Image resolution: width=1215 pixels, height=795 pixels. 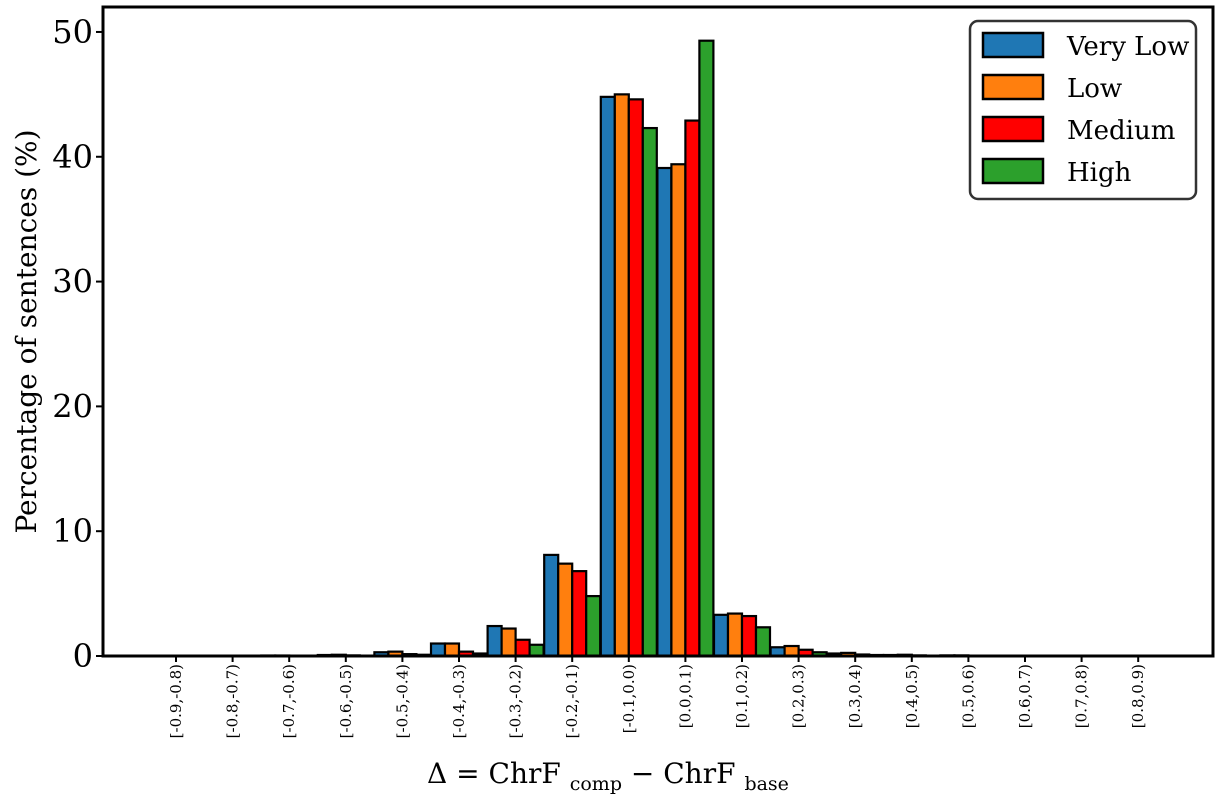 What do you see at coordinates (1082, 696) in the screenshot?
I see `x-tick-label: [0.7,0.8)` at bounding box center [1082, 696].